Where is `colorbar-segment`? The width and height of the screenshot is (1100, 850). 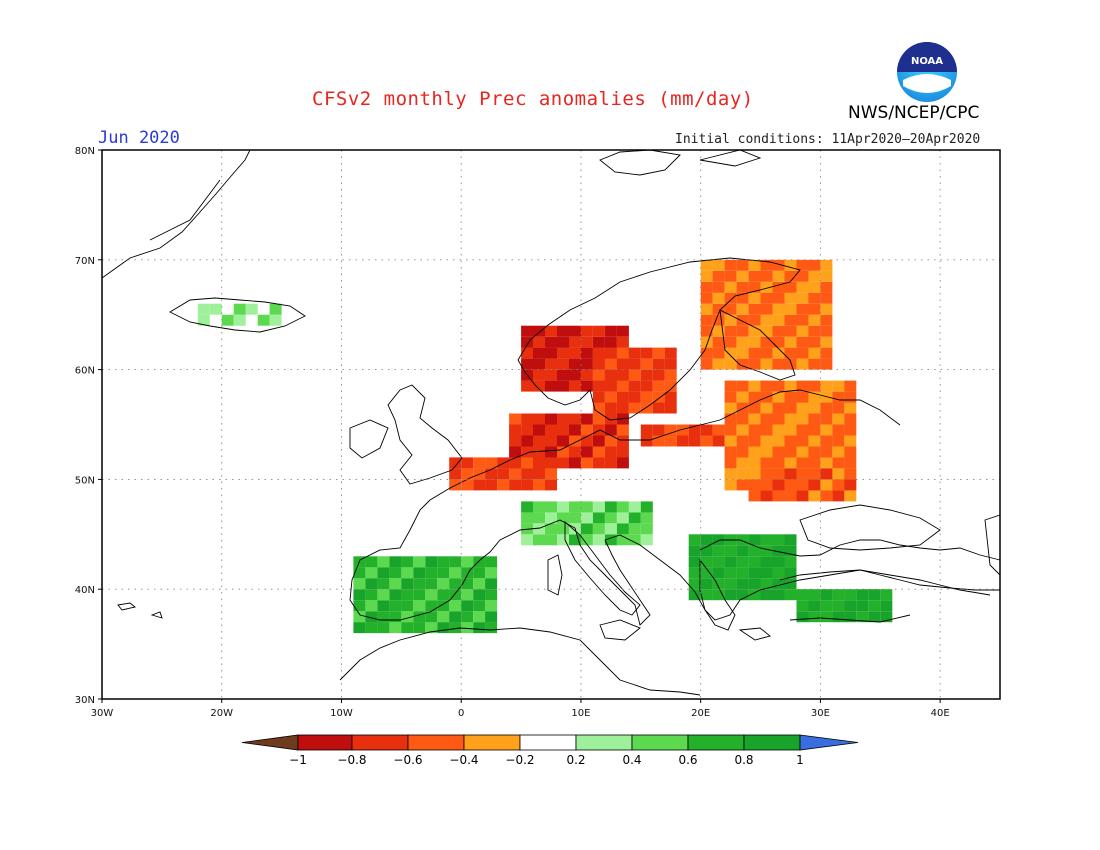 colorbar-segment is located at coordinates (716, 742).